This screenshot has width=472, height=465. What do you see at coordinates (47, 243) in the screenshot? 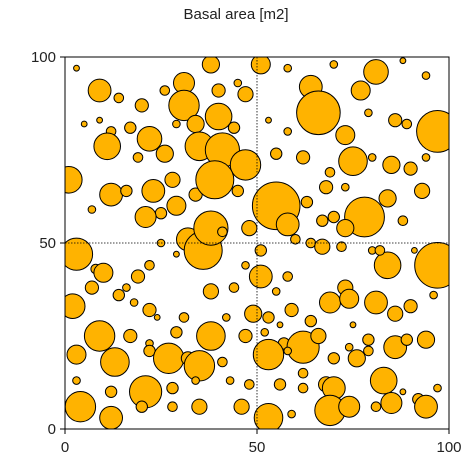
I see `y-tick-label: 50` at bounding box center [47, 243].